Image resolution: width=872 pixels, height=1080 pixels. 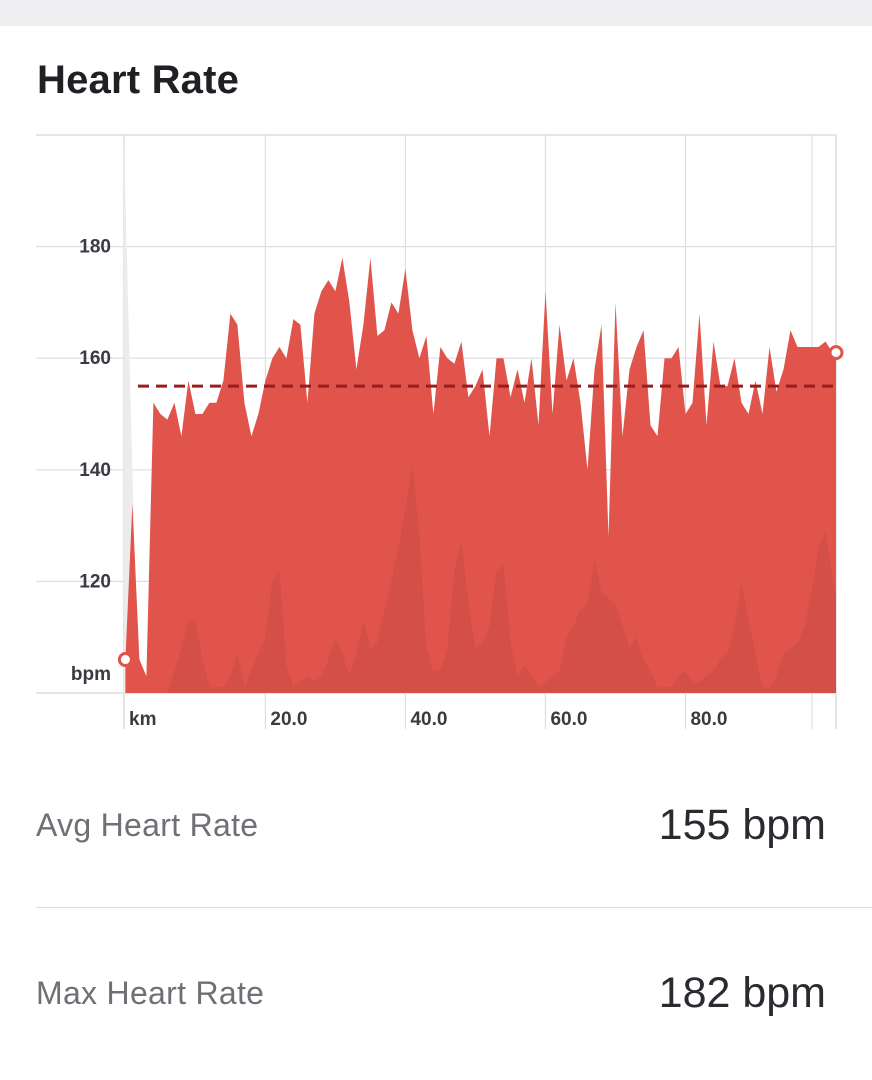 I want to click on max-heart-rate-value: 182 bpm, so click(x=742, y=992).